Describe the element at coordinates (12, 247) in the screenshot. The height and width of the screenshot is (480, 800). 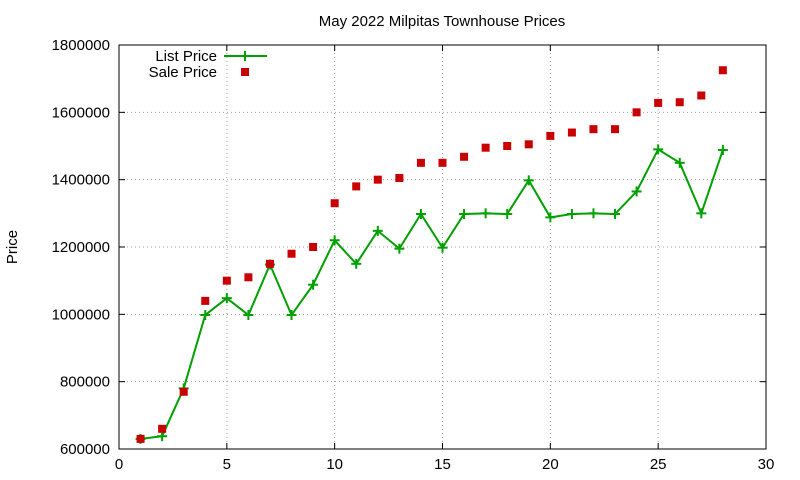
I see `y-axis-label: Price` at that location.